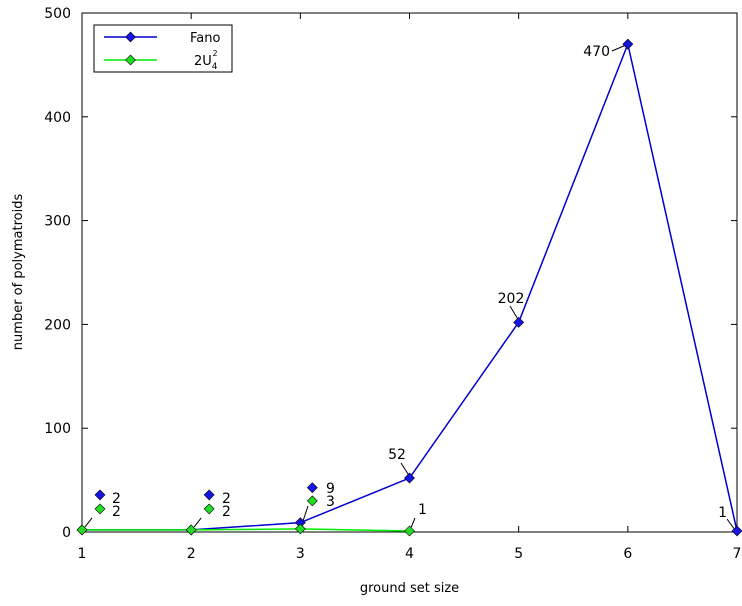 The height and width of the screenshot is (606, 742). What do you see at coordinates (205, 38) in the screenshot?
I see `legend-label-fano: Fano` at bounding box center [205, 38].